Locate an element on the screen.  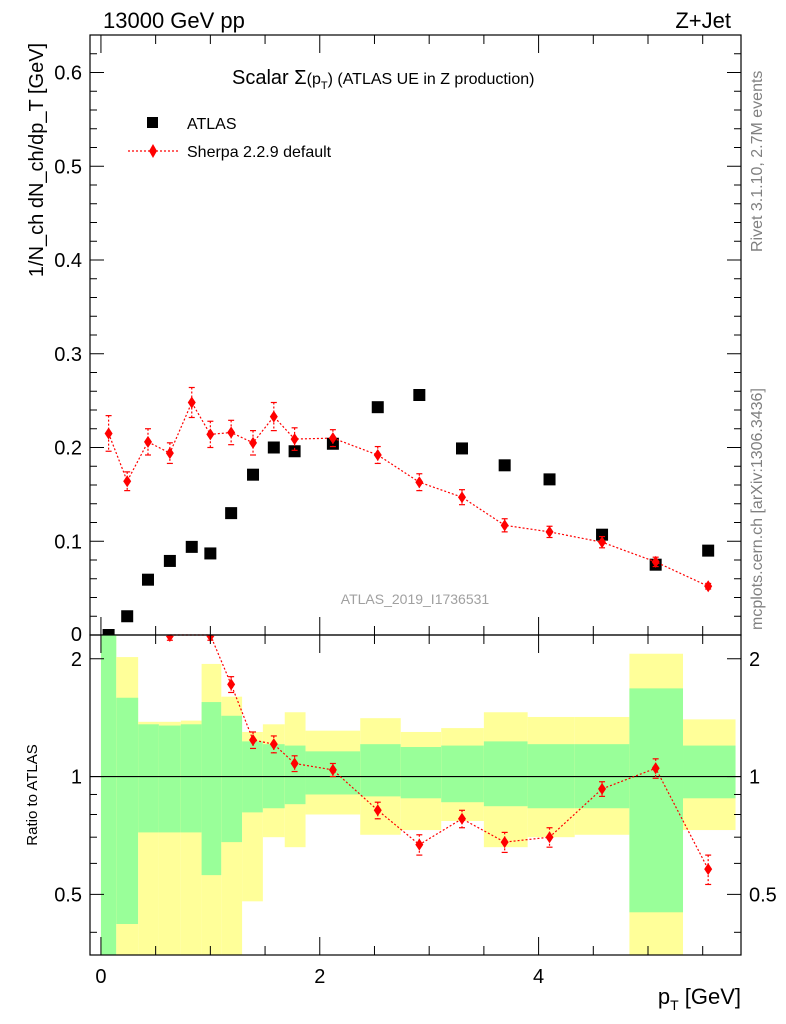
main-plot-title: Scalar Σ(pT) (ATLAS UE in Z production) is located at coordinates (383, 79).